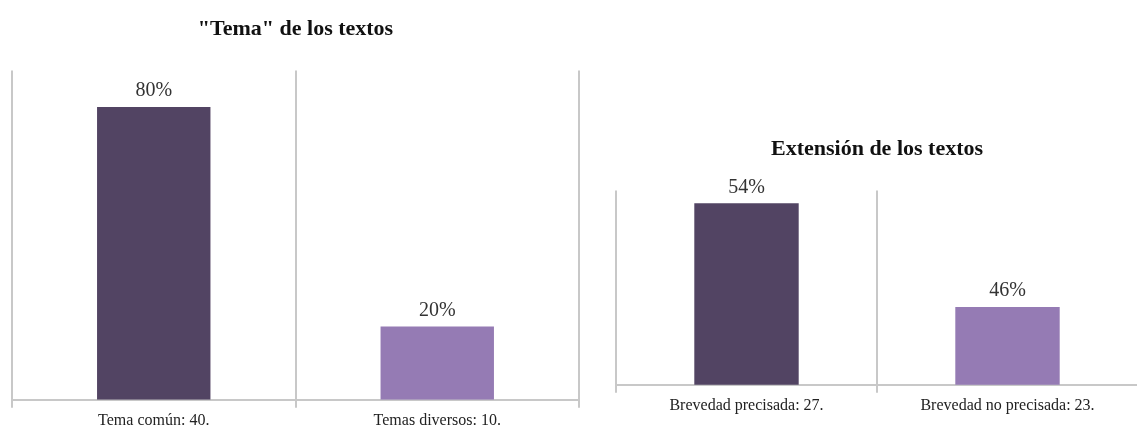  What do you see at coordinates (295, 27) in the screenshot?
I see `chart-title: "Tema" de los textos` at bounding box center [295, 27].